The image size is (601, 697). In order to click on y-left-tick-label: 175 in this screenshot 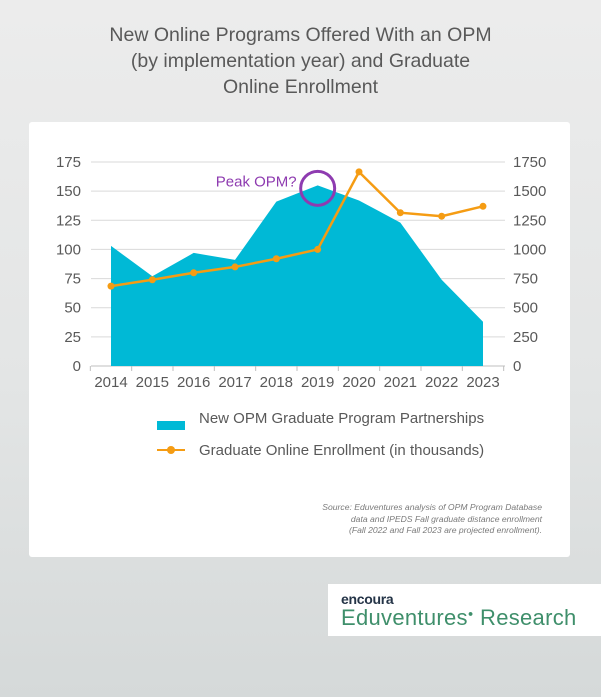, I will do `click(68, 162)`.